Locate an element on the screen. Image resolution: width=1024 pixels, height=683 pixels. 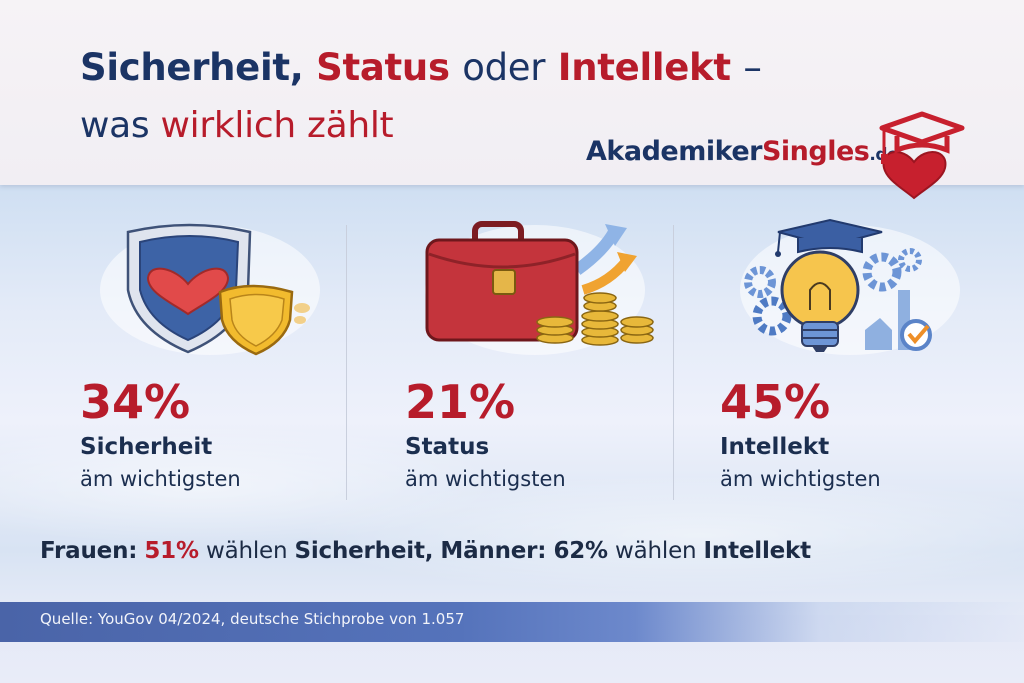
stat-percent: 45% is located at coordinates (775, 402).